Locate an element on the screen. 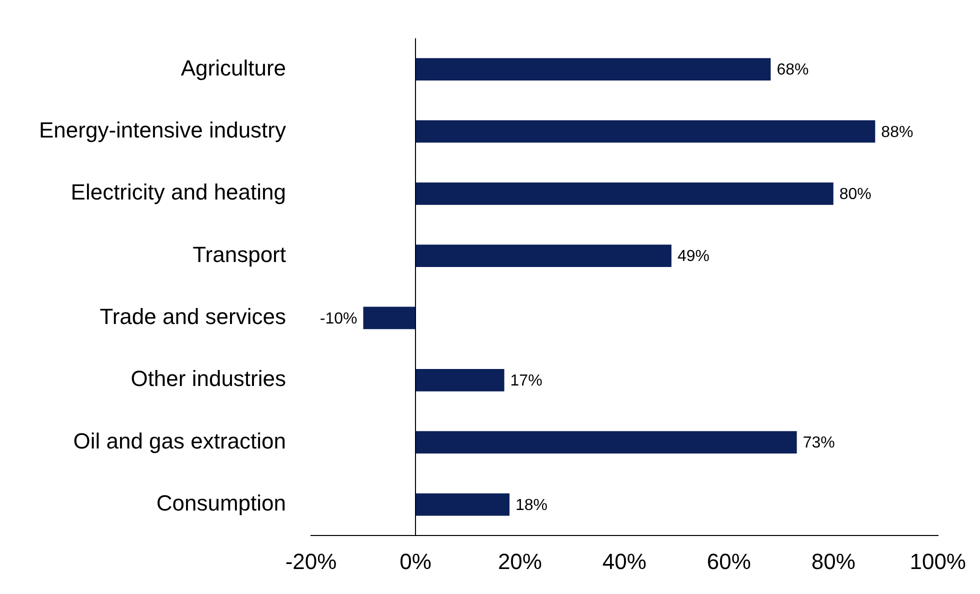 The width and height of the screenshot is (980, 594). y-tick-label: Agriculture is located at coordinates (233, 67).